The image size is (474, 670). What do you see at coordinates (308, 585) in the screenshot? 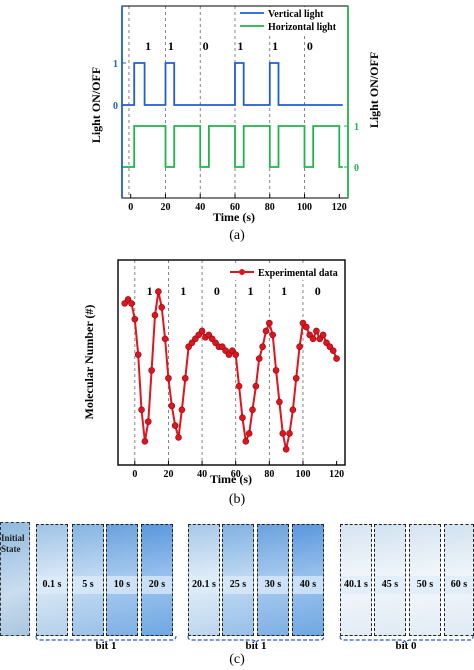
I see `frame-time-label: 40 s` at bounding box center [308, 585].